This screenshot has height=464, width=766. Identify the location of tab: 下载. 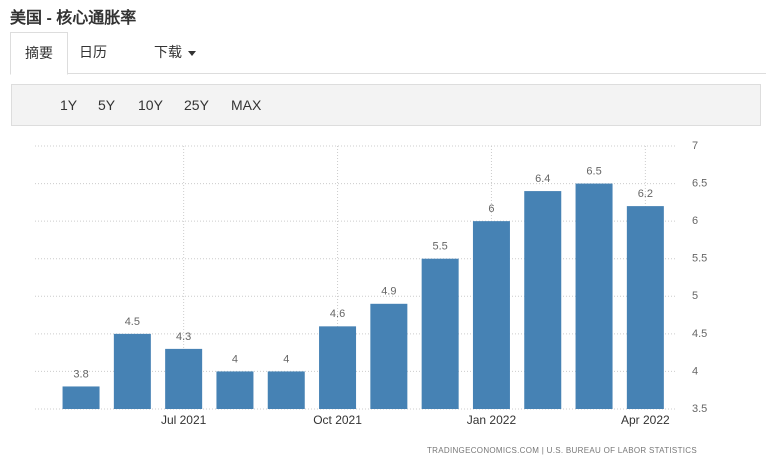
(175, 52).